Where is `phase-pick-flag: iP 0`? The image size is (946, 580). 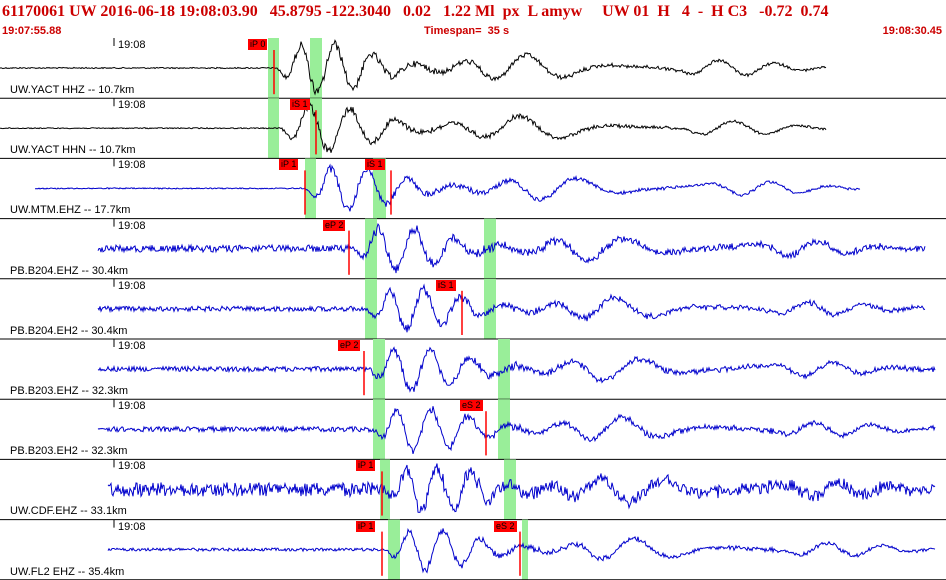 phase-pick-flag: iP 0 is located at coordinates (258, 44).